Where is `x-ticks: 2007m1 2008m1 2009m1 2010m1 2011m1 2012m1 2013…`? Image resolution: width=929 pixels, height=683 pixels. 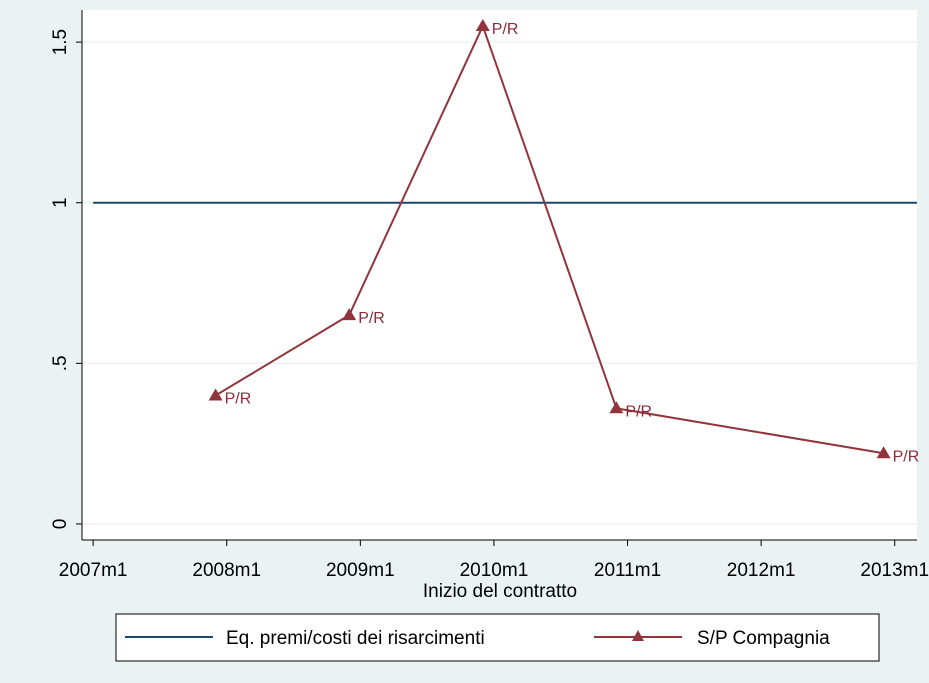
x-ticks: 2007m1 2008m1 2009m1 2010m1 2011m1 2012m1 2013… is located at coordinates (494, 560).